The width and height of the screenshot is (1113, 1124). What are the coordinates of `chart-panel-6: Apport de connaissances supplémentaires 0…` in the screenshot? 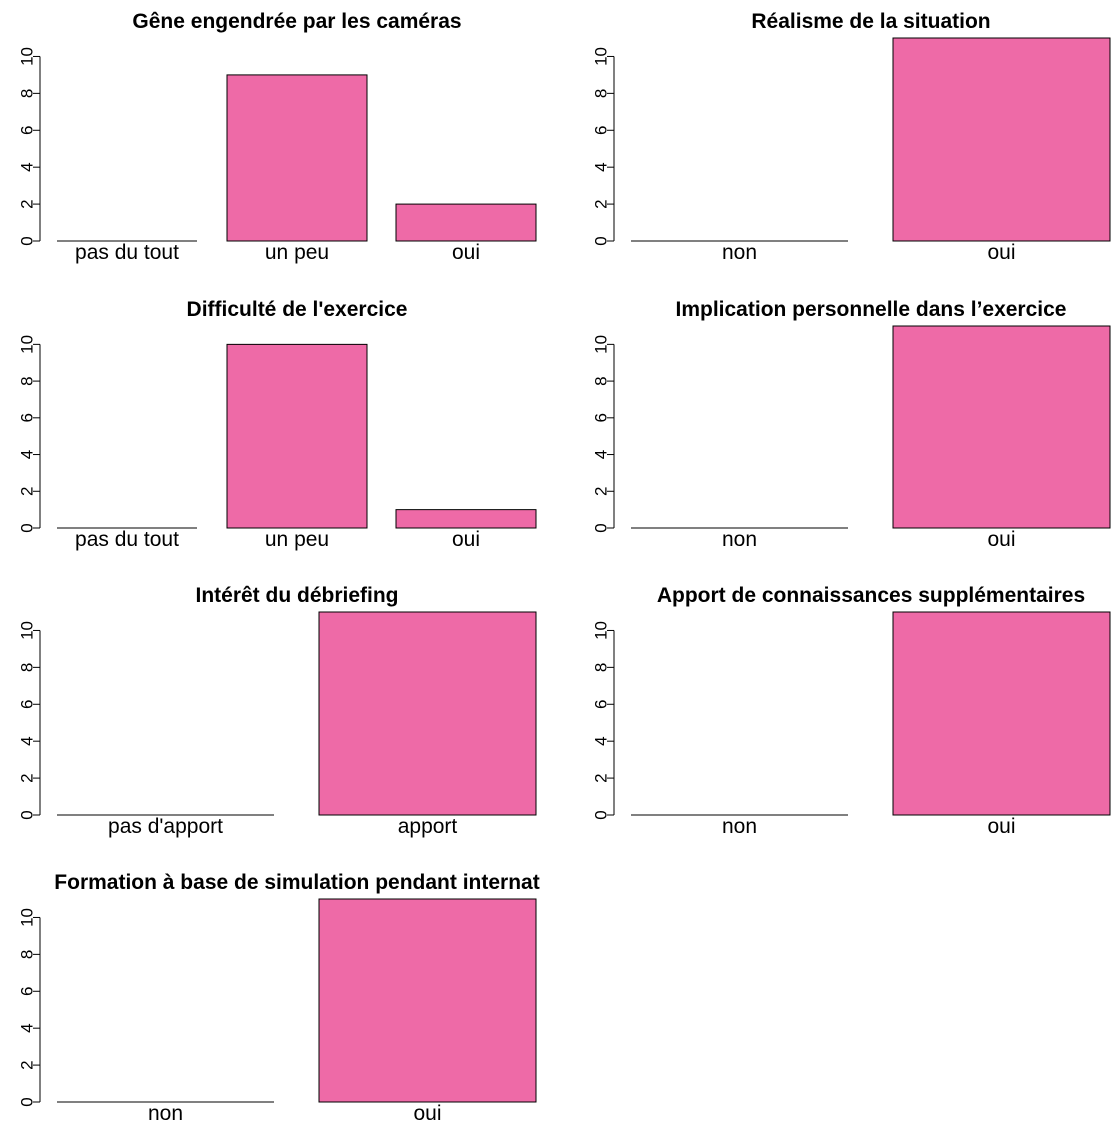 It's located at (851, 711).